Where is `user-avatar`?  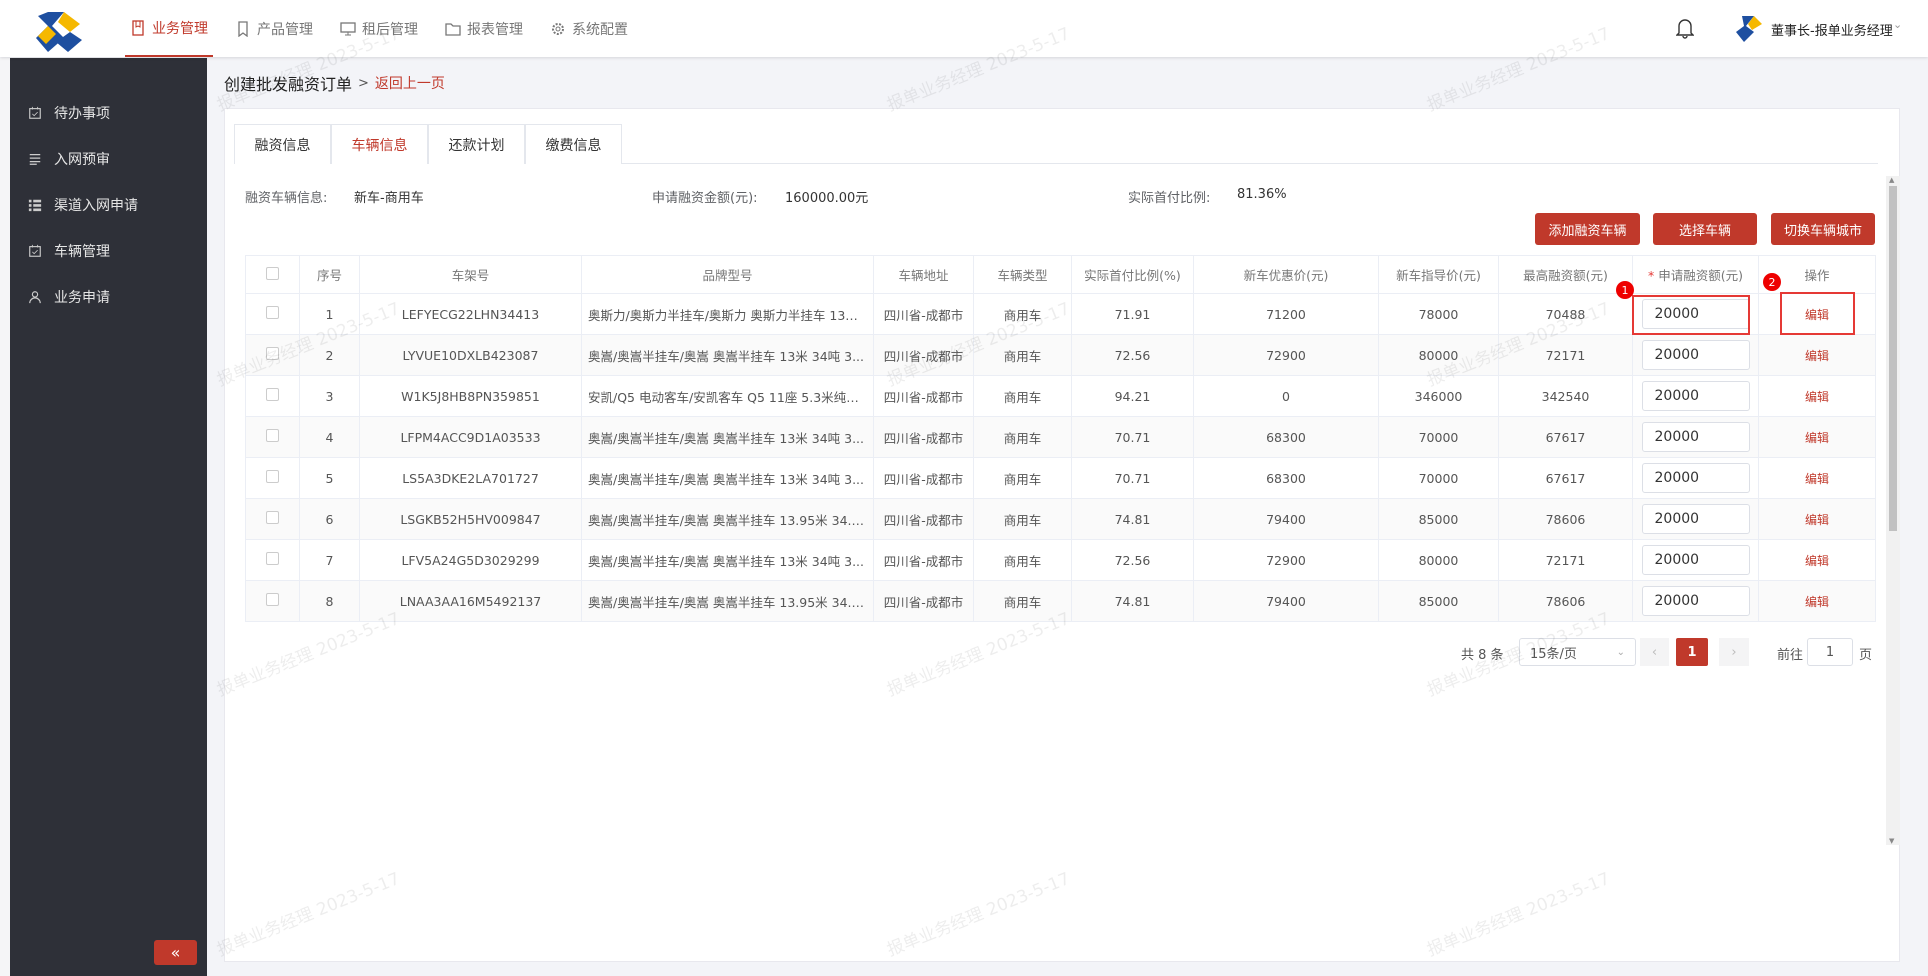
user-avatar is located at coordinates (1748, 29).